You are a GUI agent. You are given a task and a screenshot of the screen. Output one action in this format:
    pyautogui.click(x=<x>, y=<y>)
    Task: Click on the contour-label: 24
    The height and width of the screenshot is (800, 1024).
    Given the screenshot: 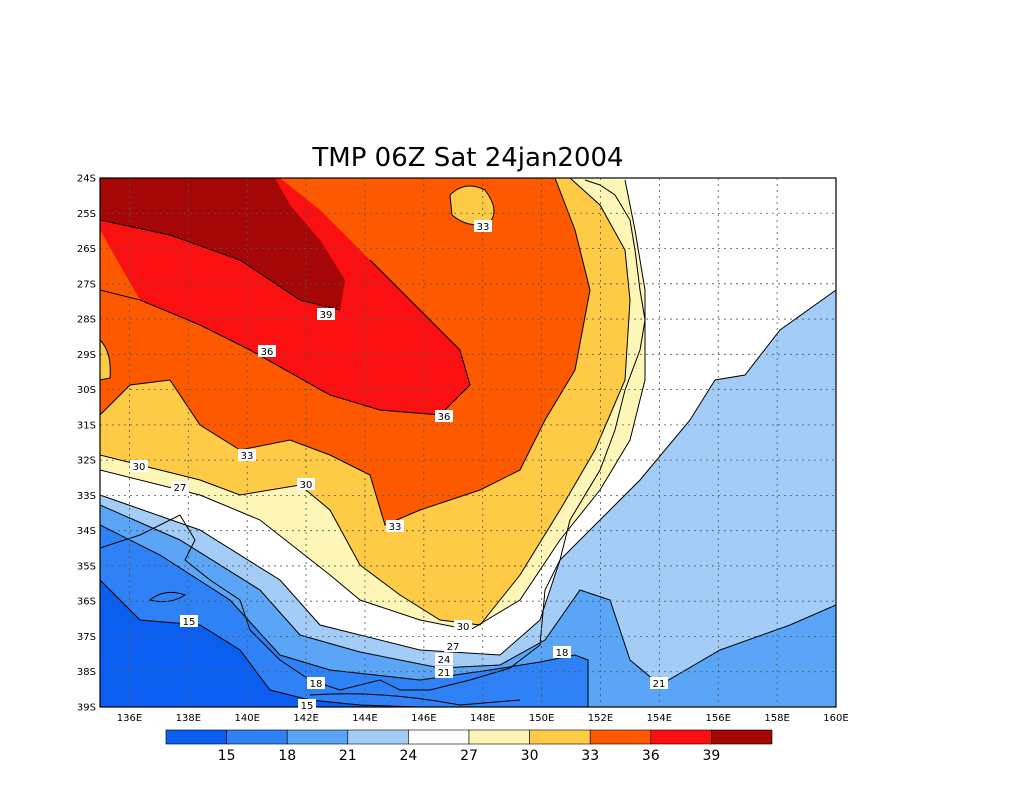 What is the action you would take?
    pyautogui.click(x=444, y=660)
    